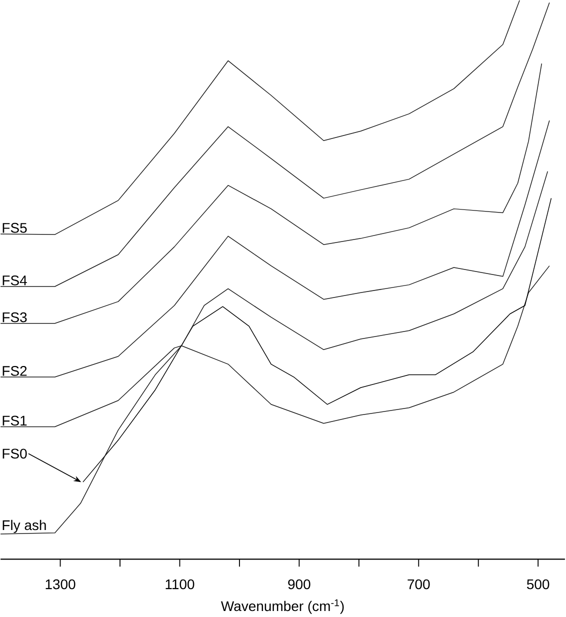  What do you see at coordinates (15, 421) in the screenshot?
I see `series-label: FS1` at bounding box center [15, 421].